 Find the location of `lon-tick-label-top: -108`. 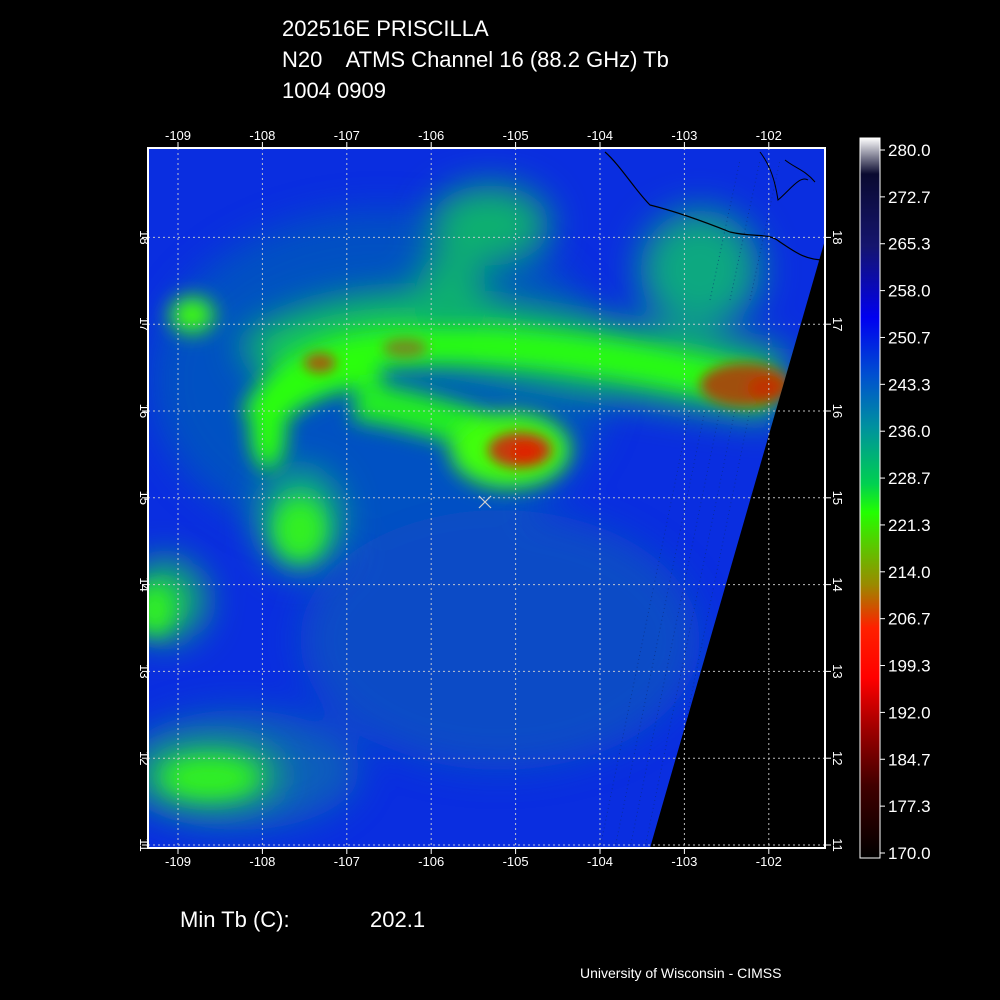

lon-tick-label-top: -108 is located at coordinates (262, 135).